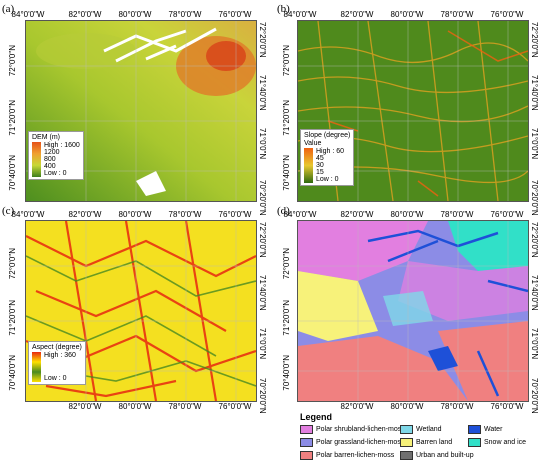 The height and width of the screenshot is (465, 550). Describe the element at coordinates (429, 429) in the screenshot. I see `legend-label: Wetland` at that location.